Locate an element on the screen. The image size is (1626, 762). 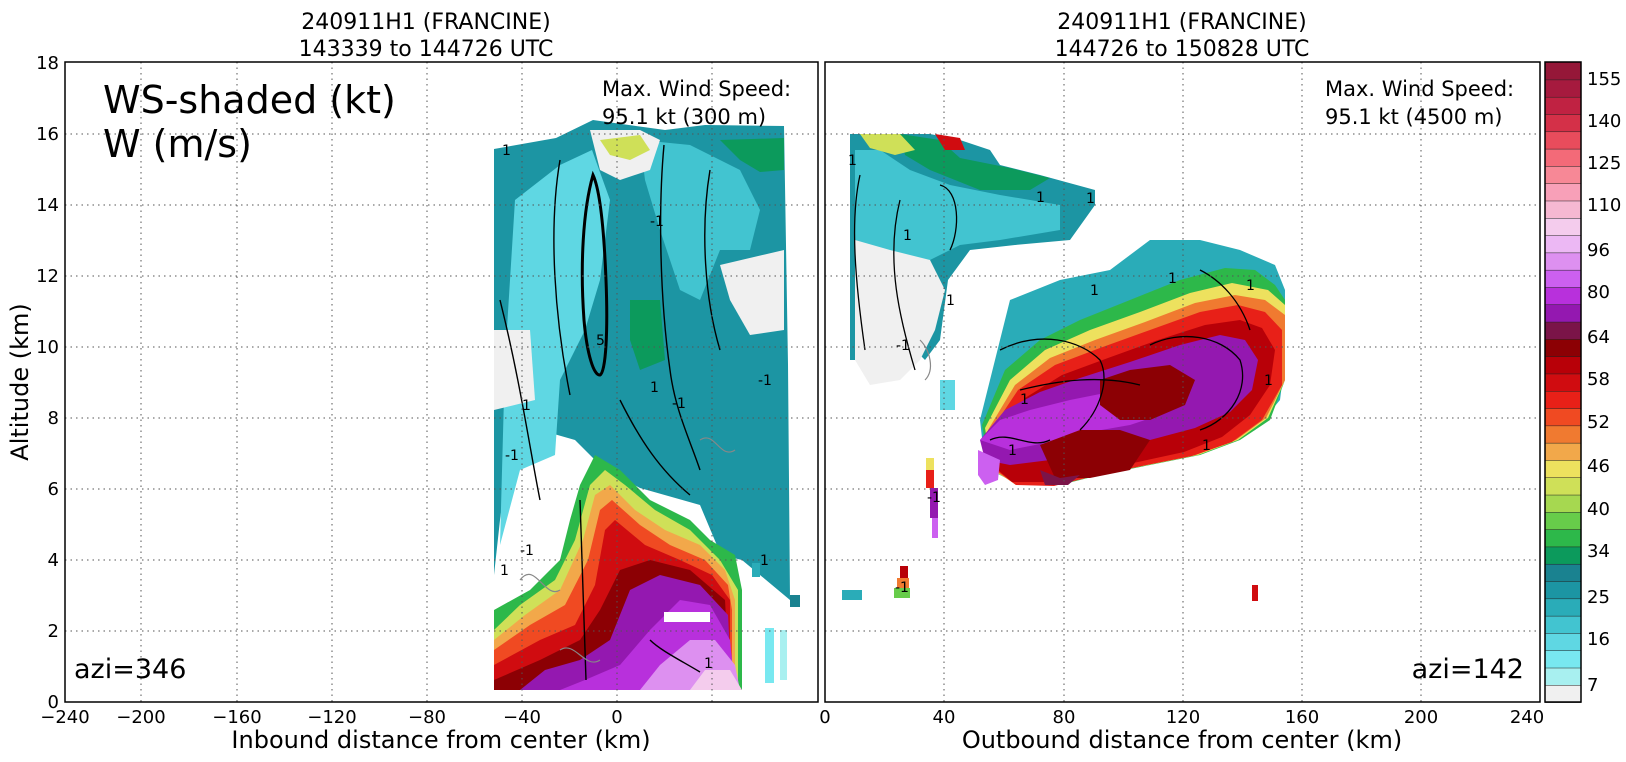
right-azimuth-label: azi=142 is located at coordinates (1468, 669).